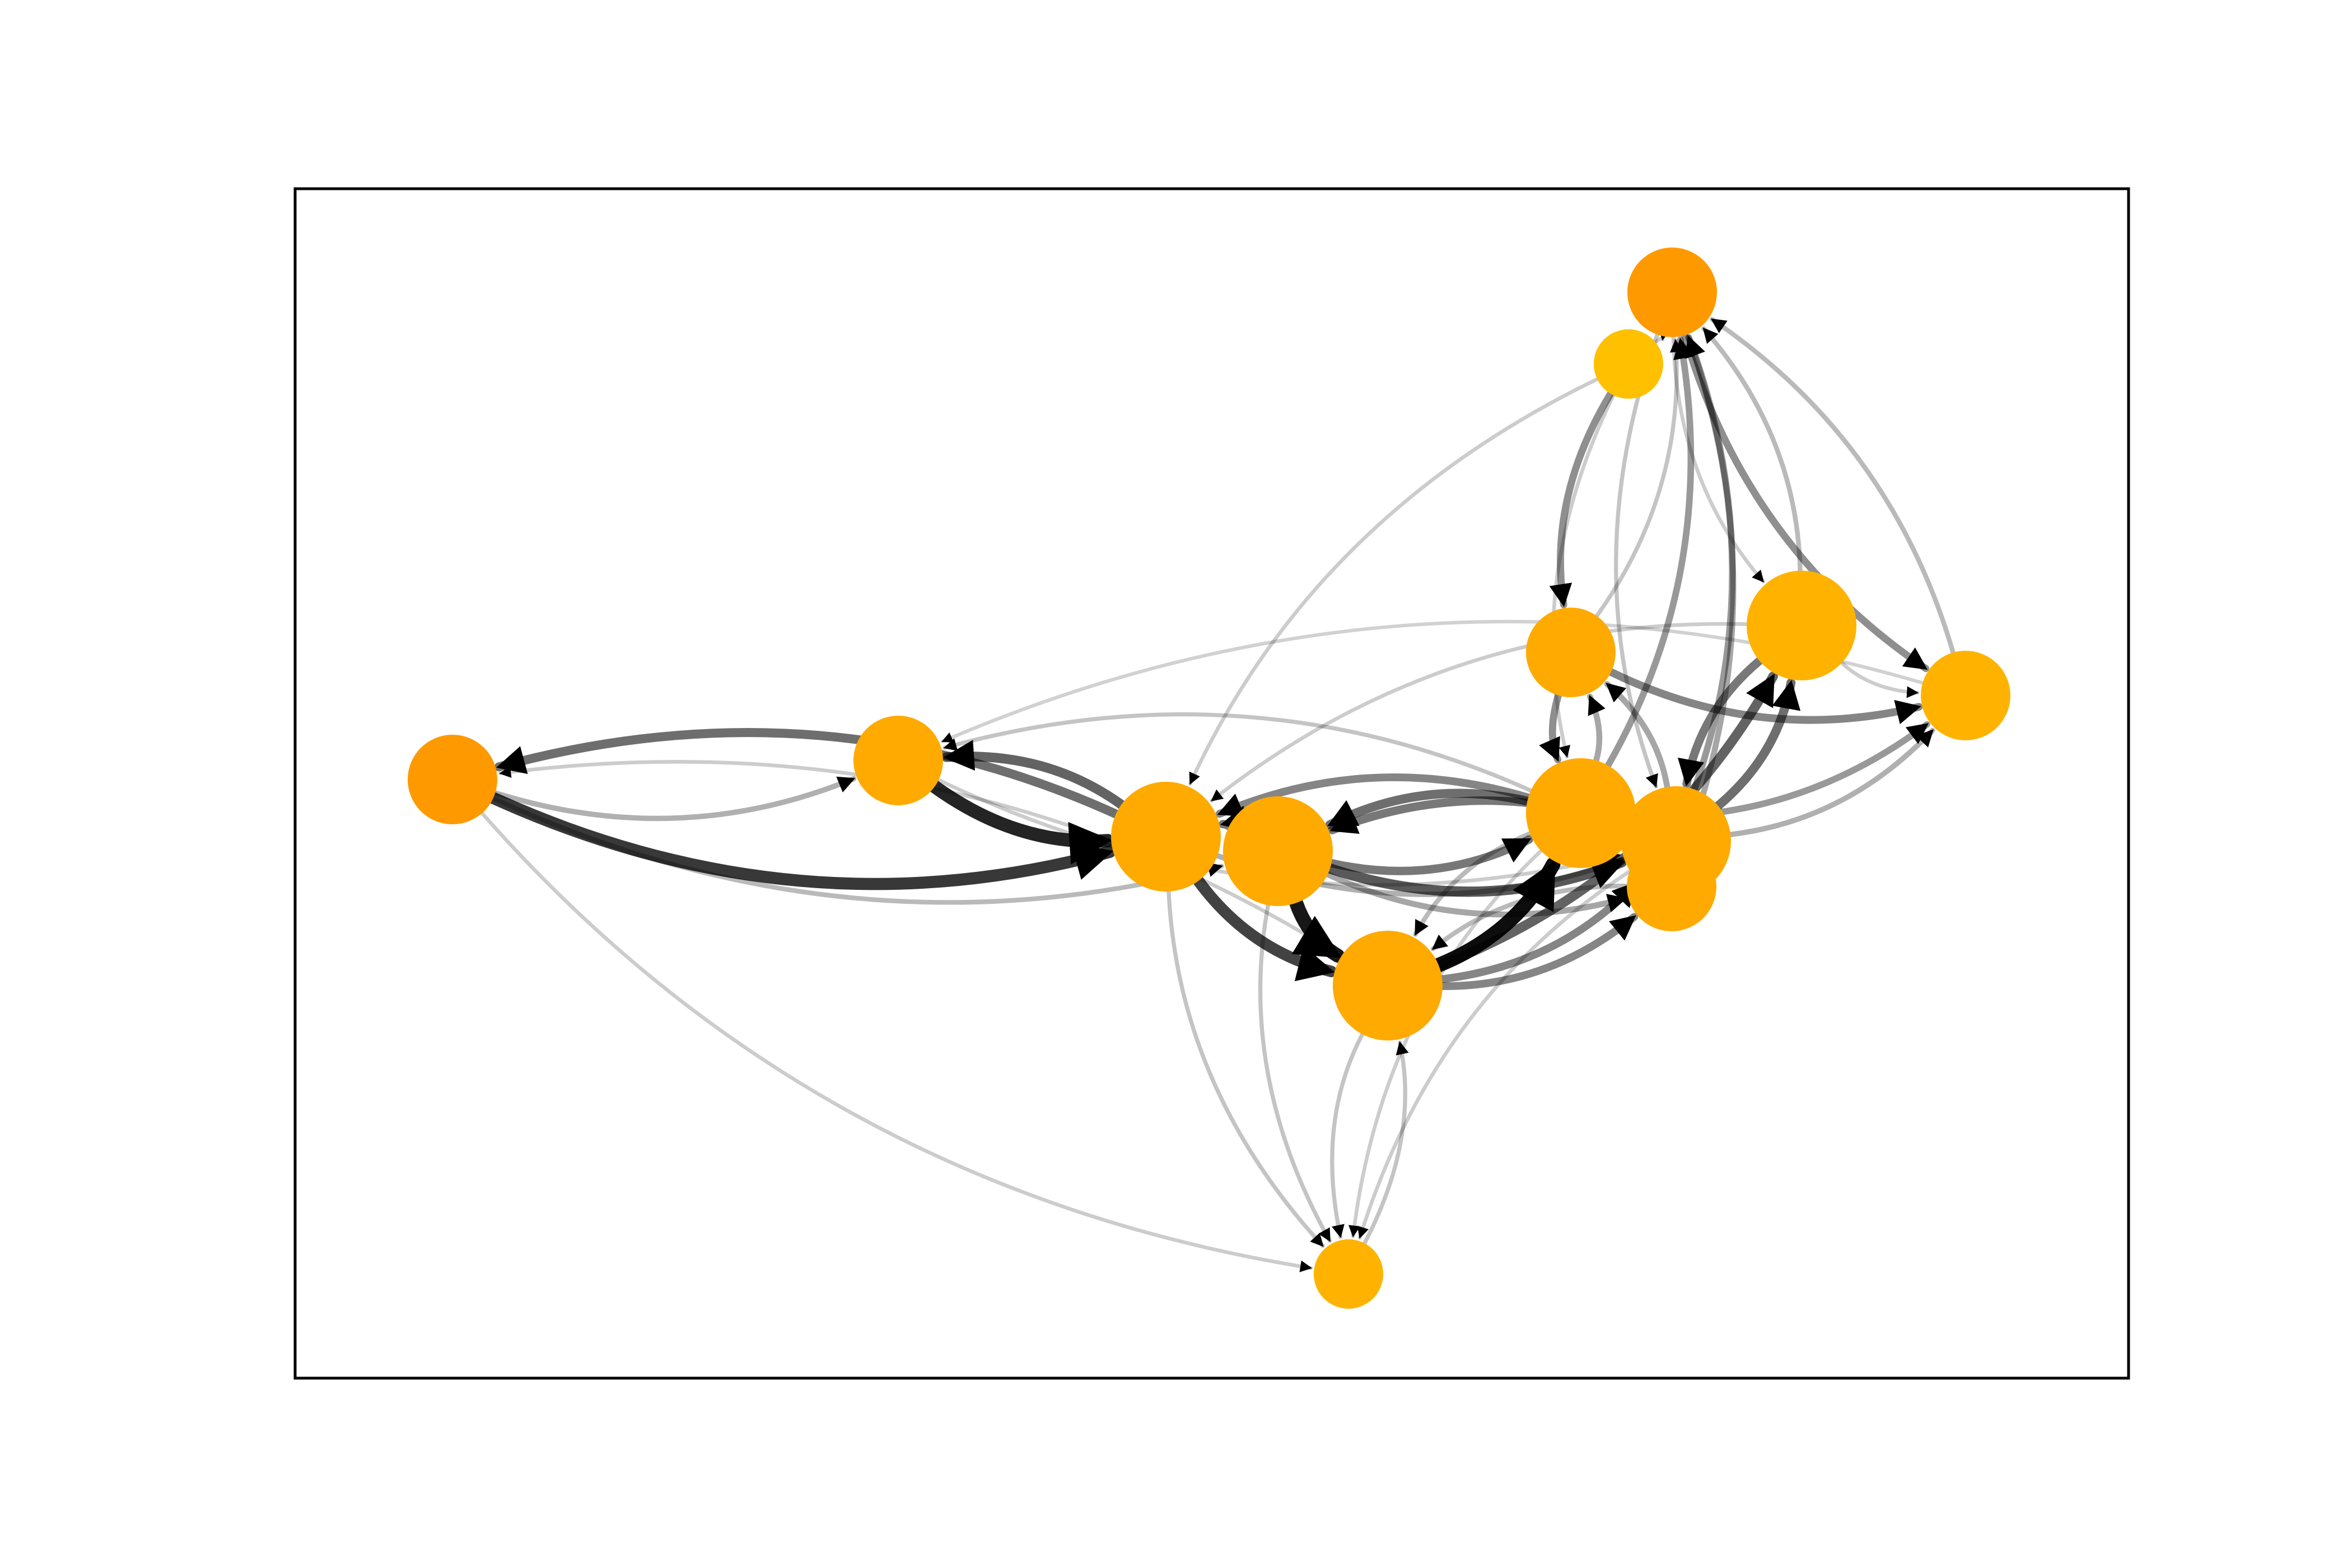  What do you see at coordinates (453, 780) in the screenshot?
I see `node-n1` at bounding box center [453, 780].